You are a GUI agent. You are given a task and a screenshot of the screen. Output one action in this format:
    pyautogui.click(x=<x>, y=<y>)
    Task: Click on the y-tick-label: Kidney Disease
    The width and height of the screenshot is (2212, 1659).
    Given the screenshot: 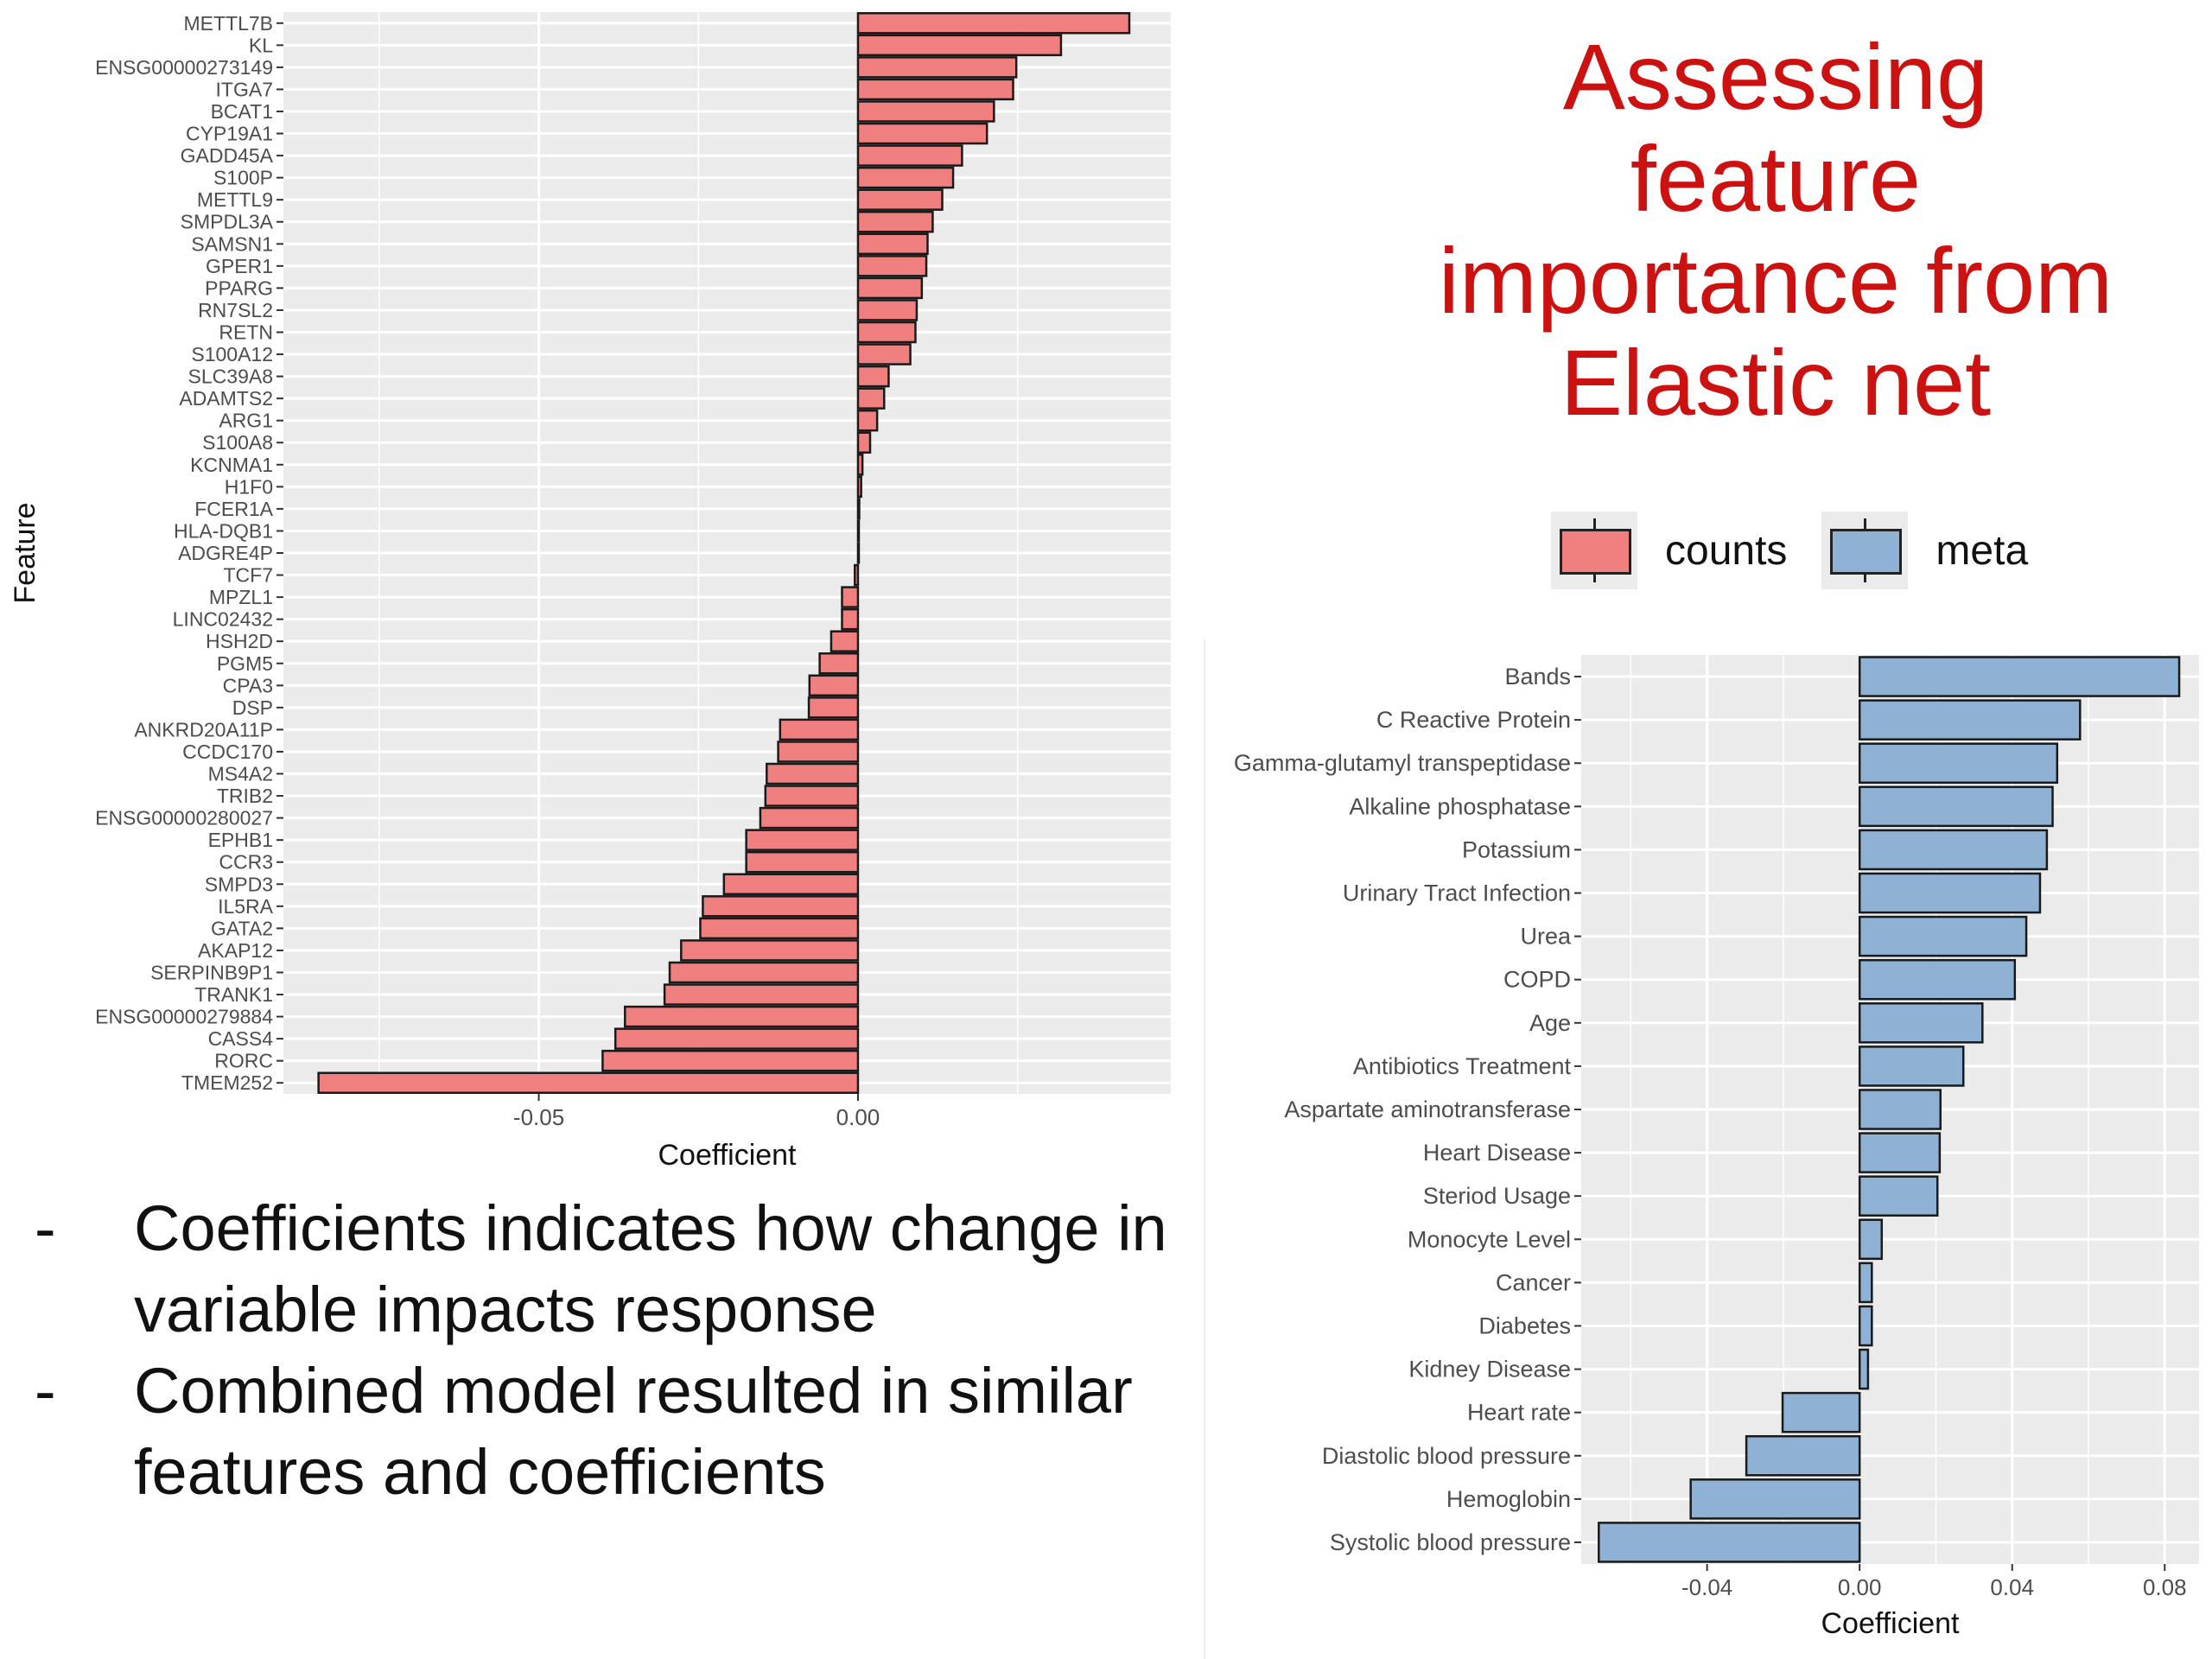 What is the action you would take?
    pyautogui.click(x=1489, y=1369)
    